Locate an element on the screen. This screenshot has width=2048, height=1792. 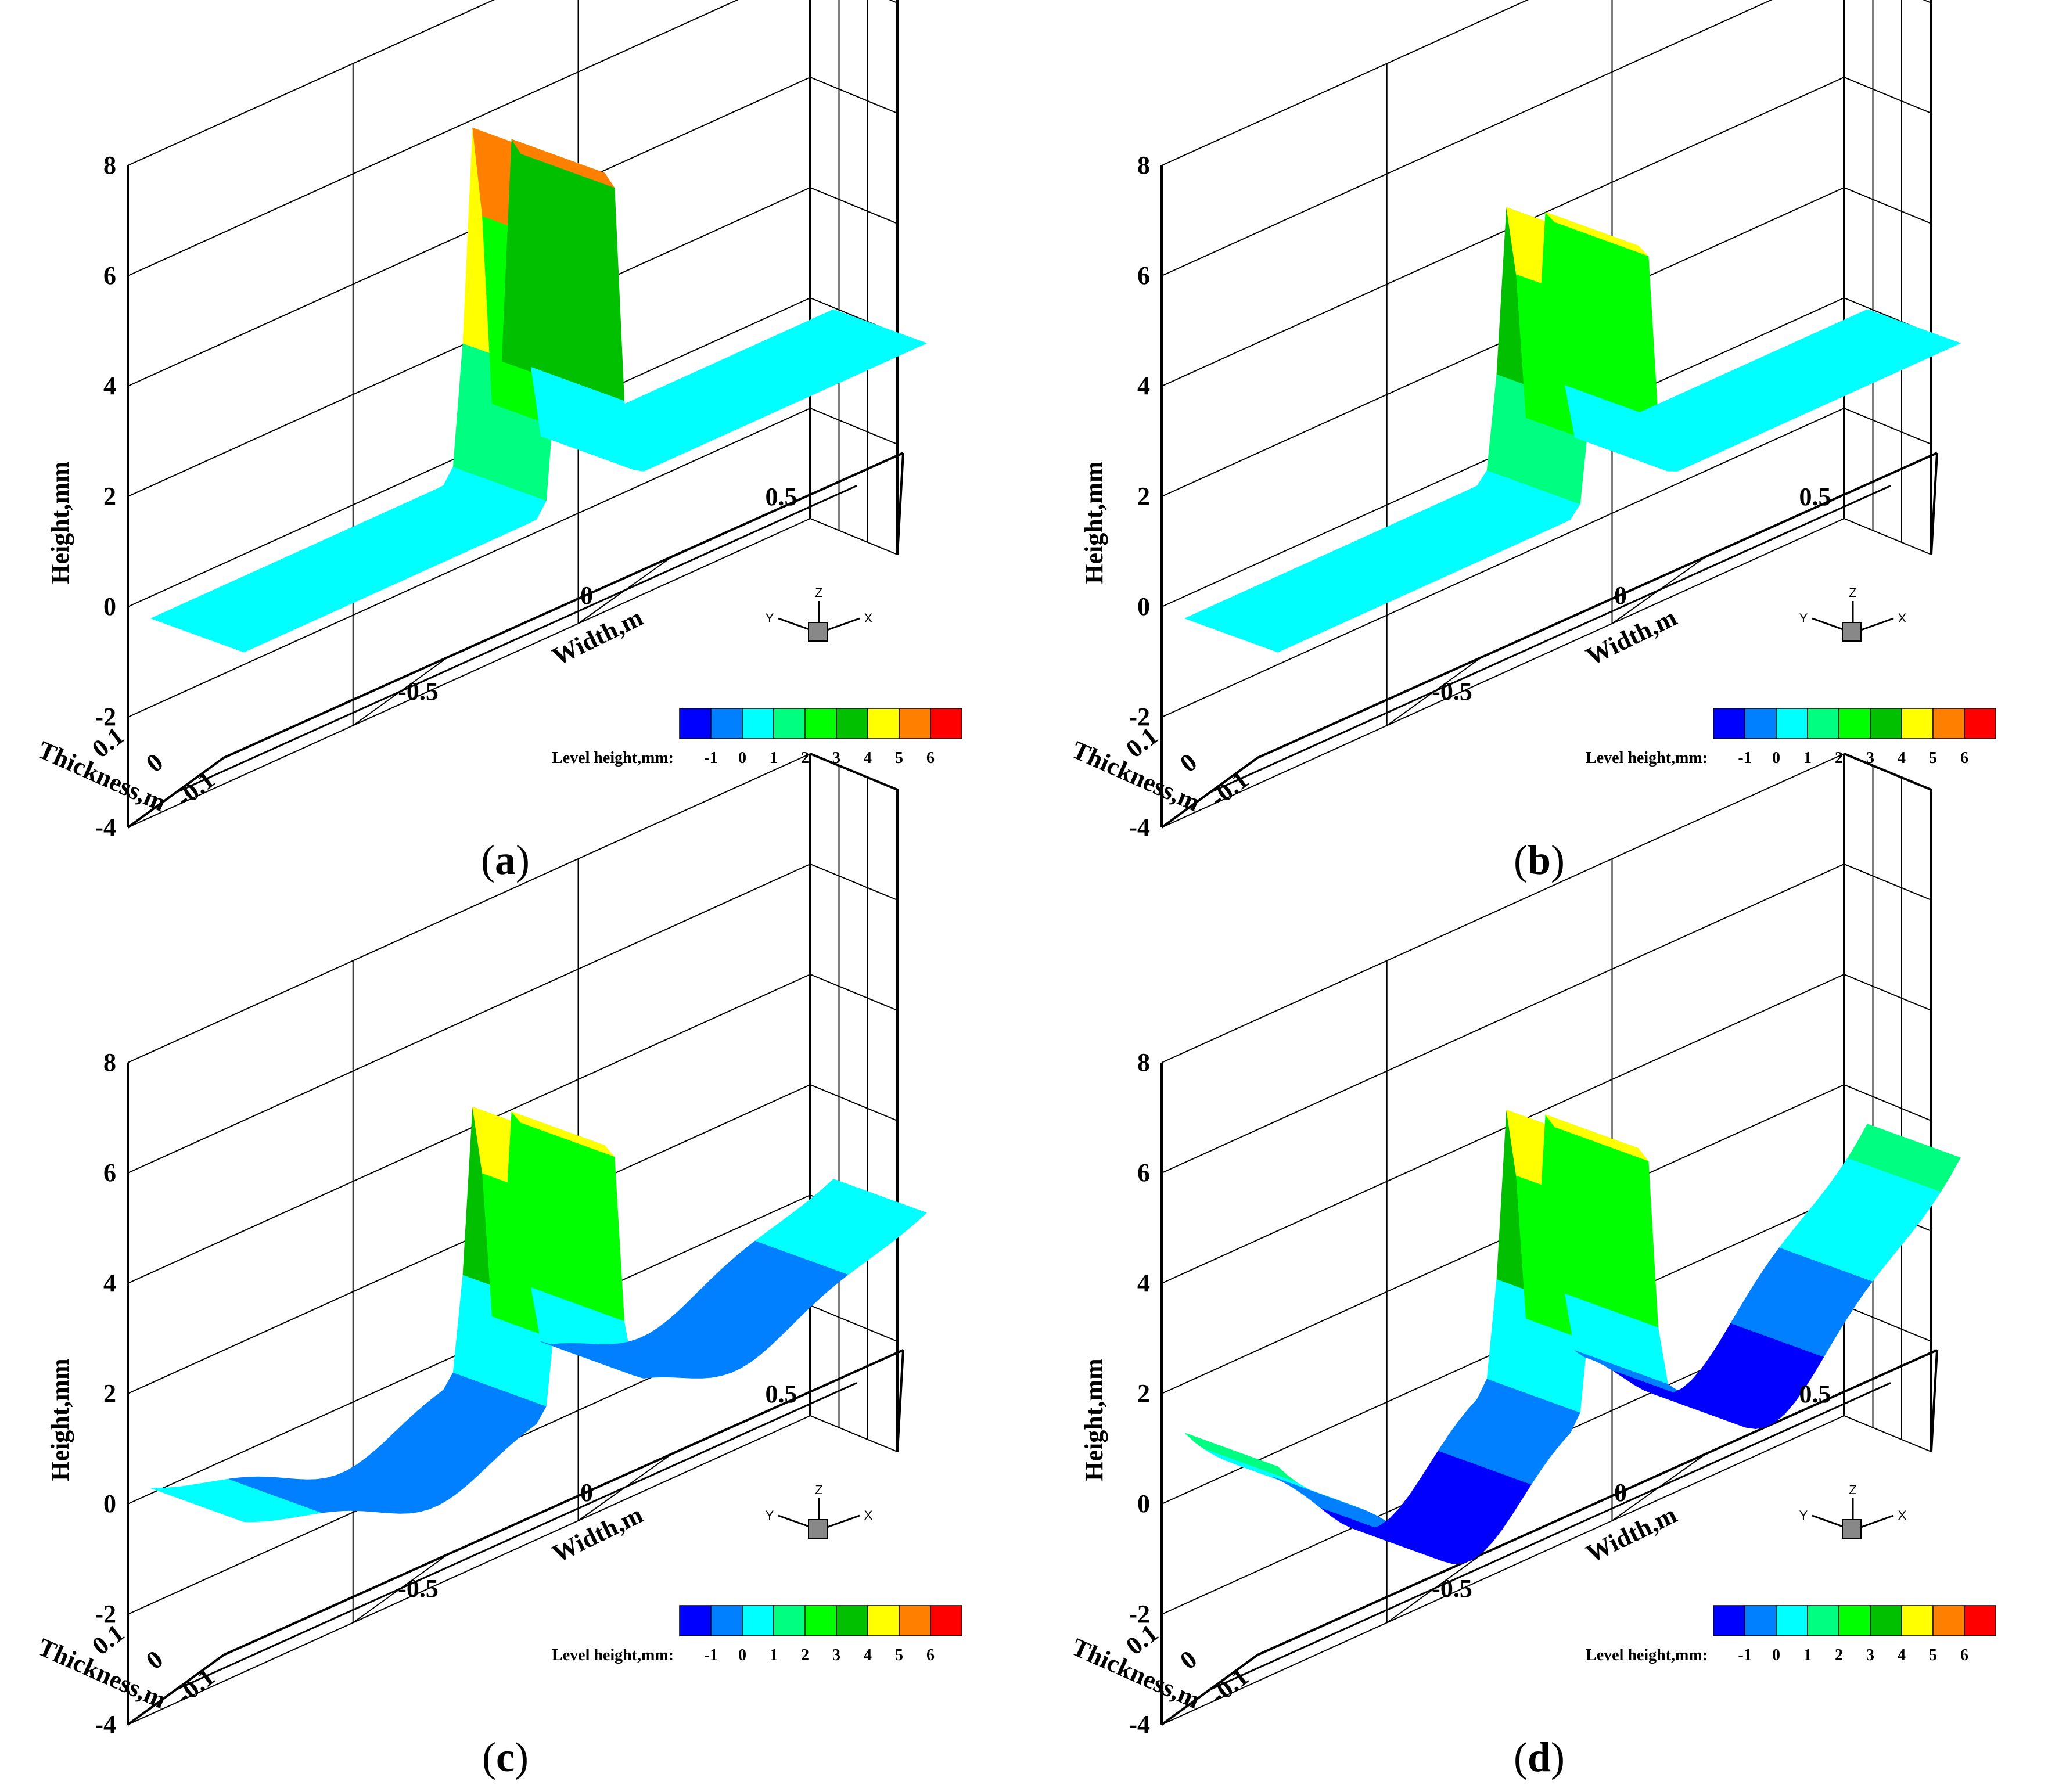
caption-letter: d is located at coordinates (1540, 1757).